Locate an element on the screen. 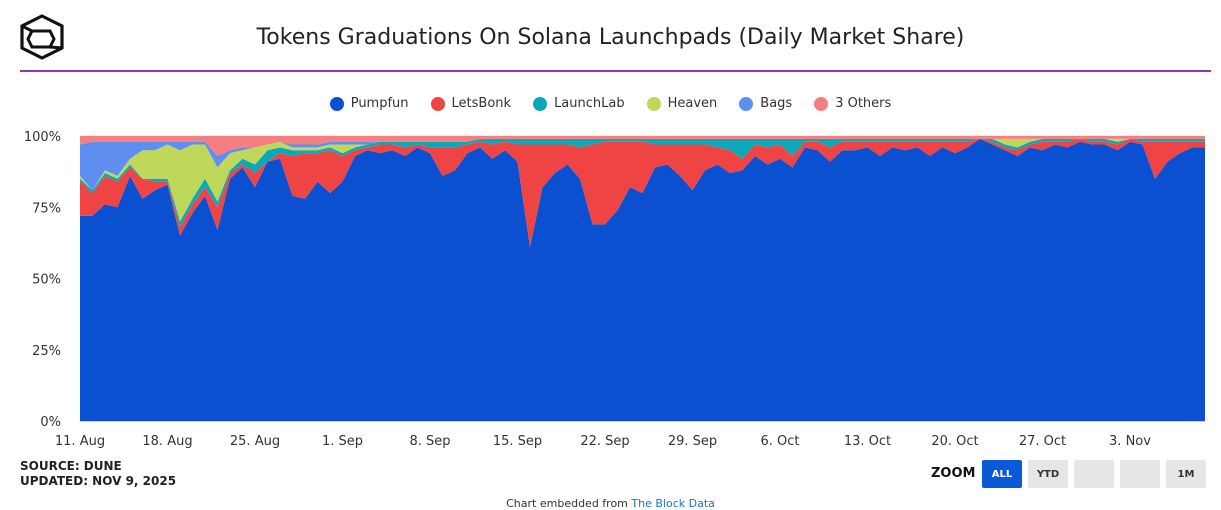 This screenshot has width=1221, height=510. area-series-3-others is located at coordinates (642, 146).